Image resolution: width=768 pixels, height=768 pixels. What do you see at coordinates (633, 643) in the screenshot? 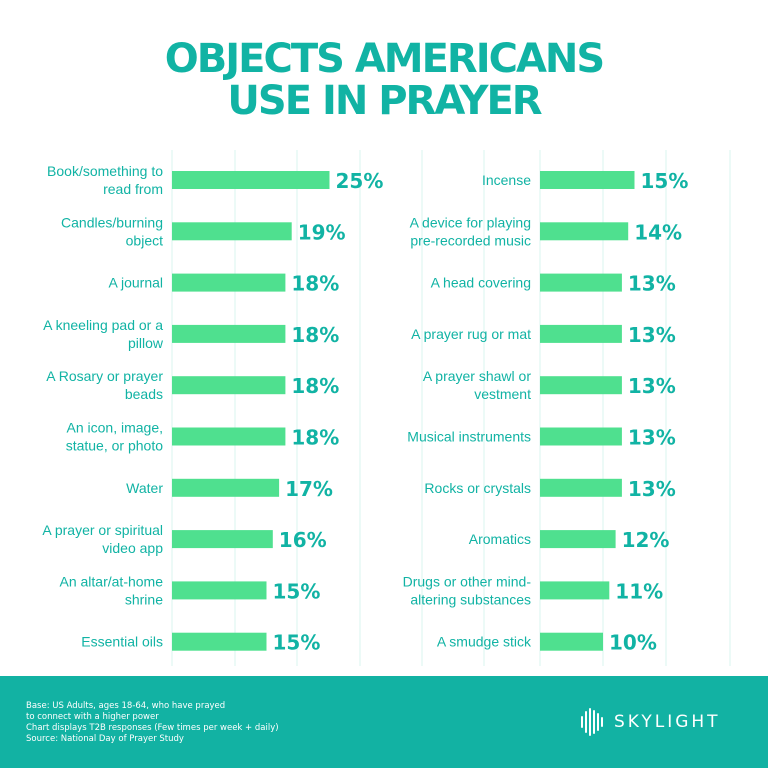
I see `data-label: 10%` at bounding box center [633, 643].